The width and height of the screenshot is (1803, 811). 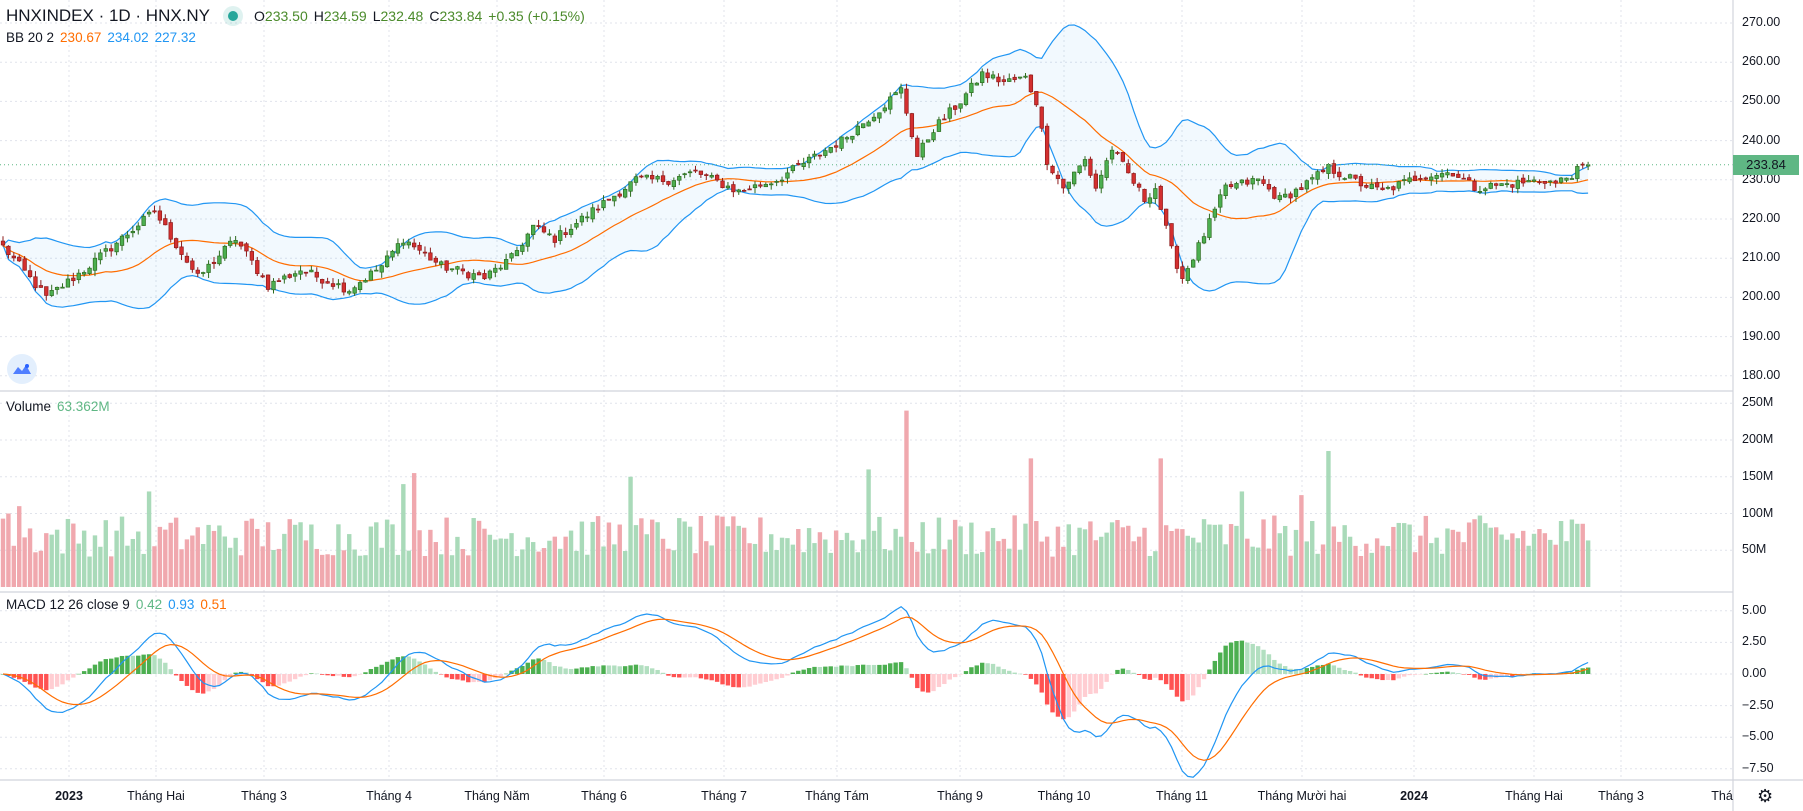 I want to click on symbol-title: HNXINDEX · 1D · HNX.NY, so click(x=108, y=15).